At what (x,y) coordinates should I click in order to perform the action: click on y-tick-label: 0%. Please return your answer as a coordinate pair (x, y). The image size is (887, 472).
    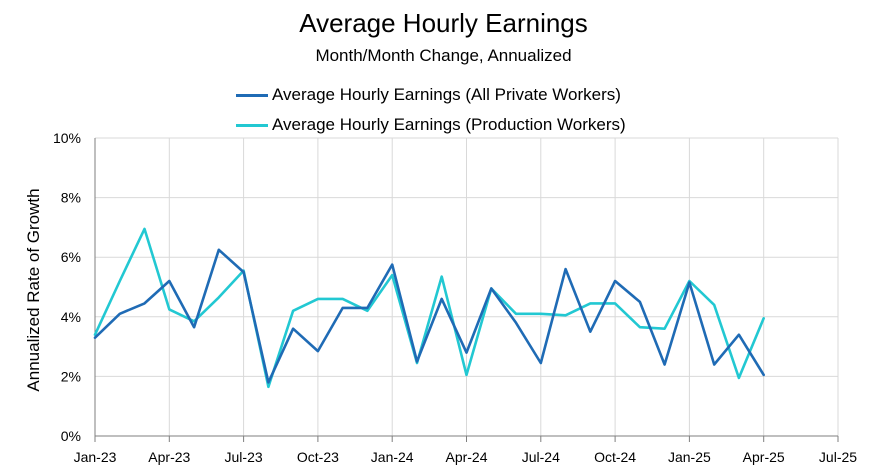
    Looking at the image, I should click on (71, 436).